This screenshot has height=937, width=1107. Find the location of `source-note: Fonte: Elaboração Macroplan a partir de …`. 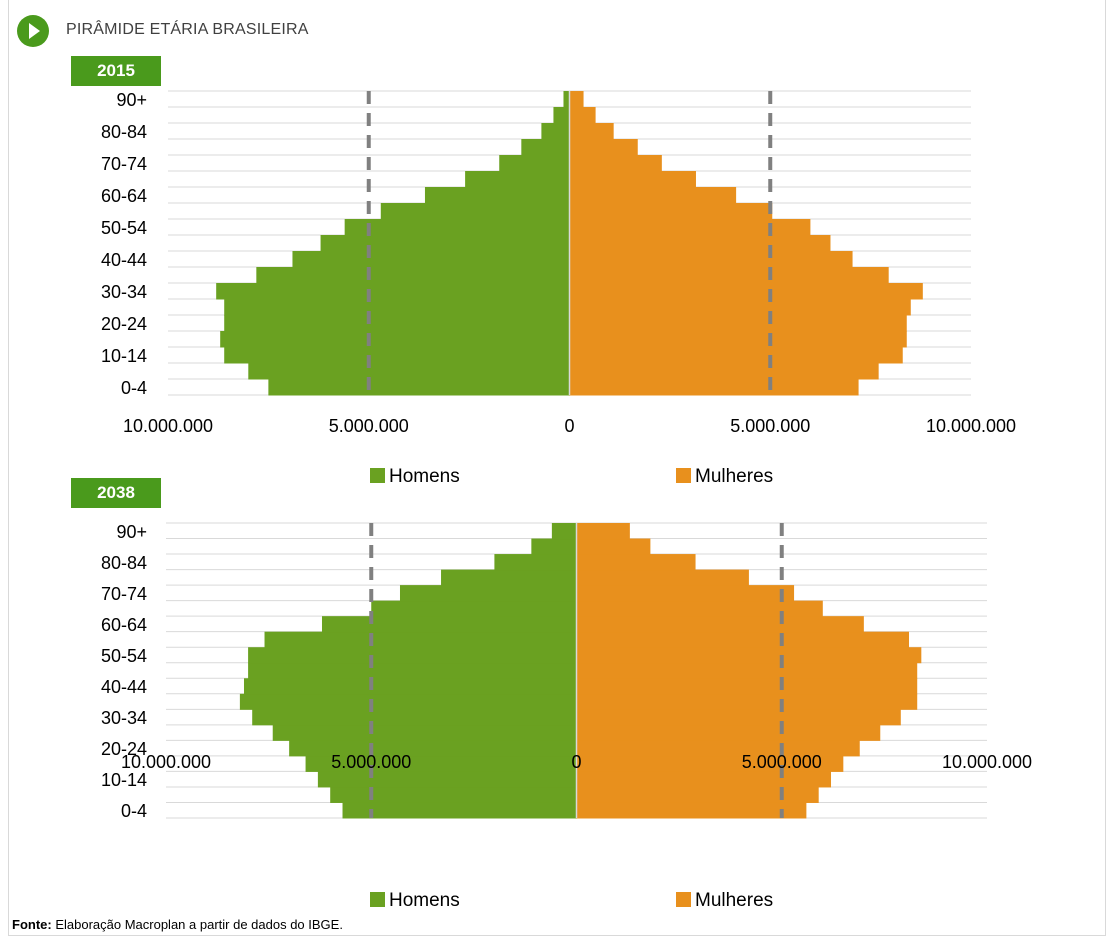

source-note: Fonte: Elaboração Macroplan a partir de … is located at coordinates (177, 924).